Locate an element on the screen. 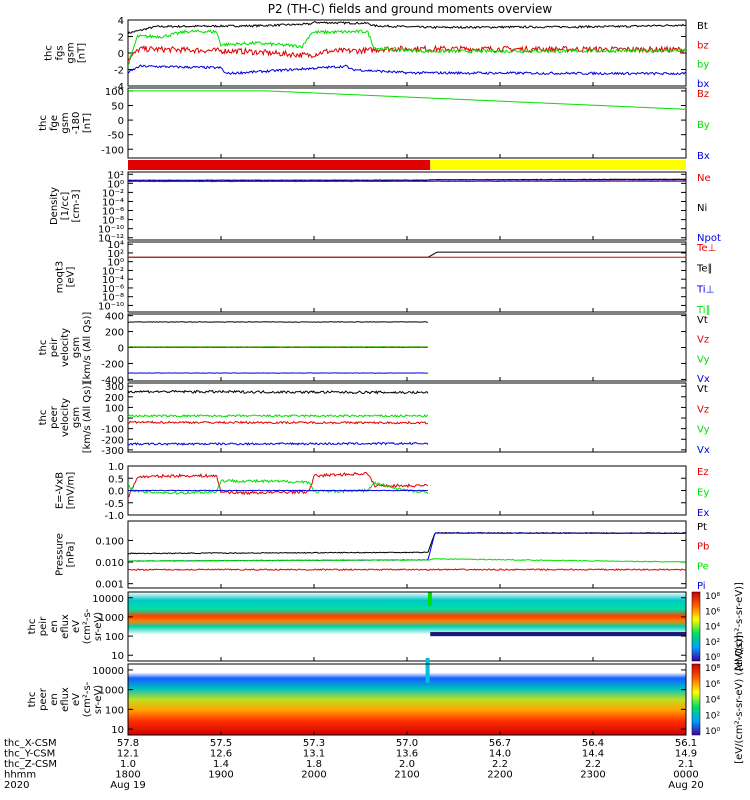  y-axis-label-line: Pressure is located at coordinates (60, 554).